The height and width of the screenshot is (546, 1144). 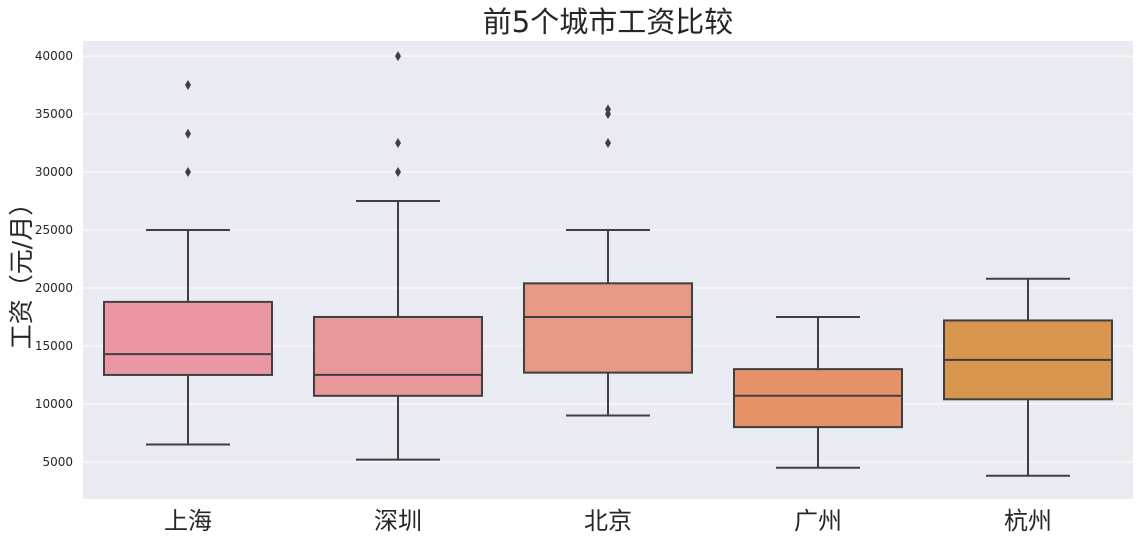 I want to click on x-axis-ticks: 上海 深圳 北京 广州 杭州, so click(x=608, y=521).